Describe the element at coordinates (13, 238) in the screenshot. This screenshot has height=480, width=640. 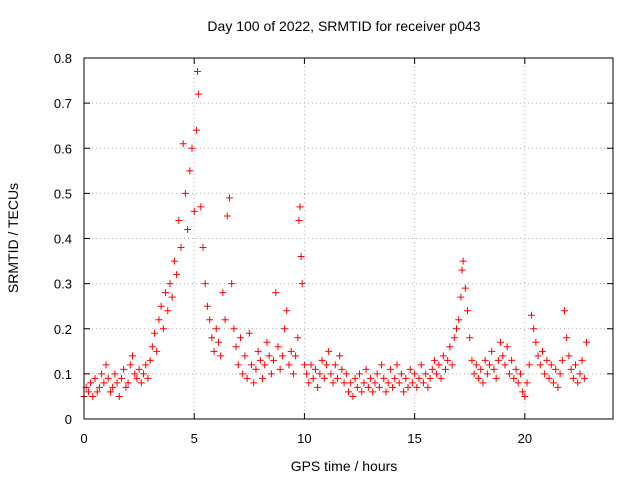
I see `y-axis-label: SRMTID / TECUs` at that location.